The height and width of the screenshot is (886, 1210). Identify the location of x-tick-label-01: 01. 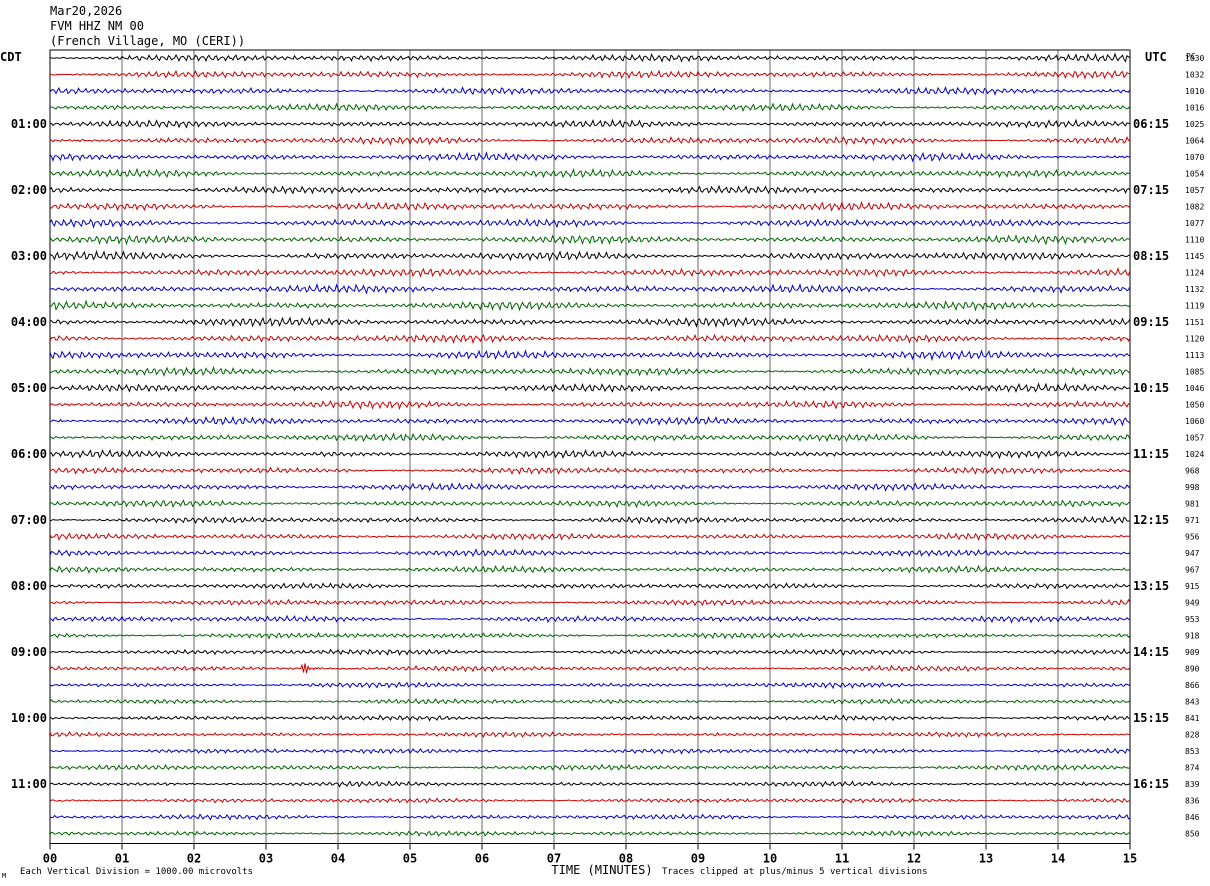
(122, 859).